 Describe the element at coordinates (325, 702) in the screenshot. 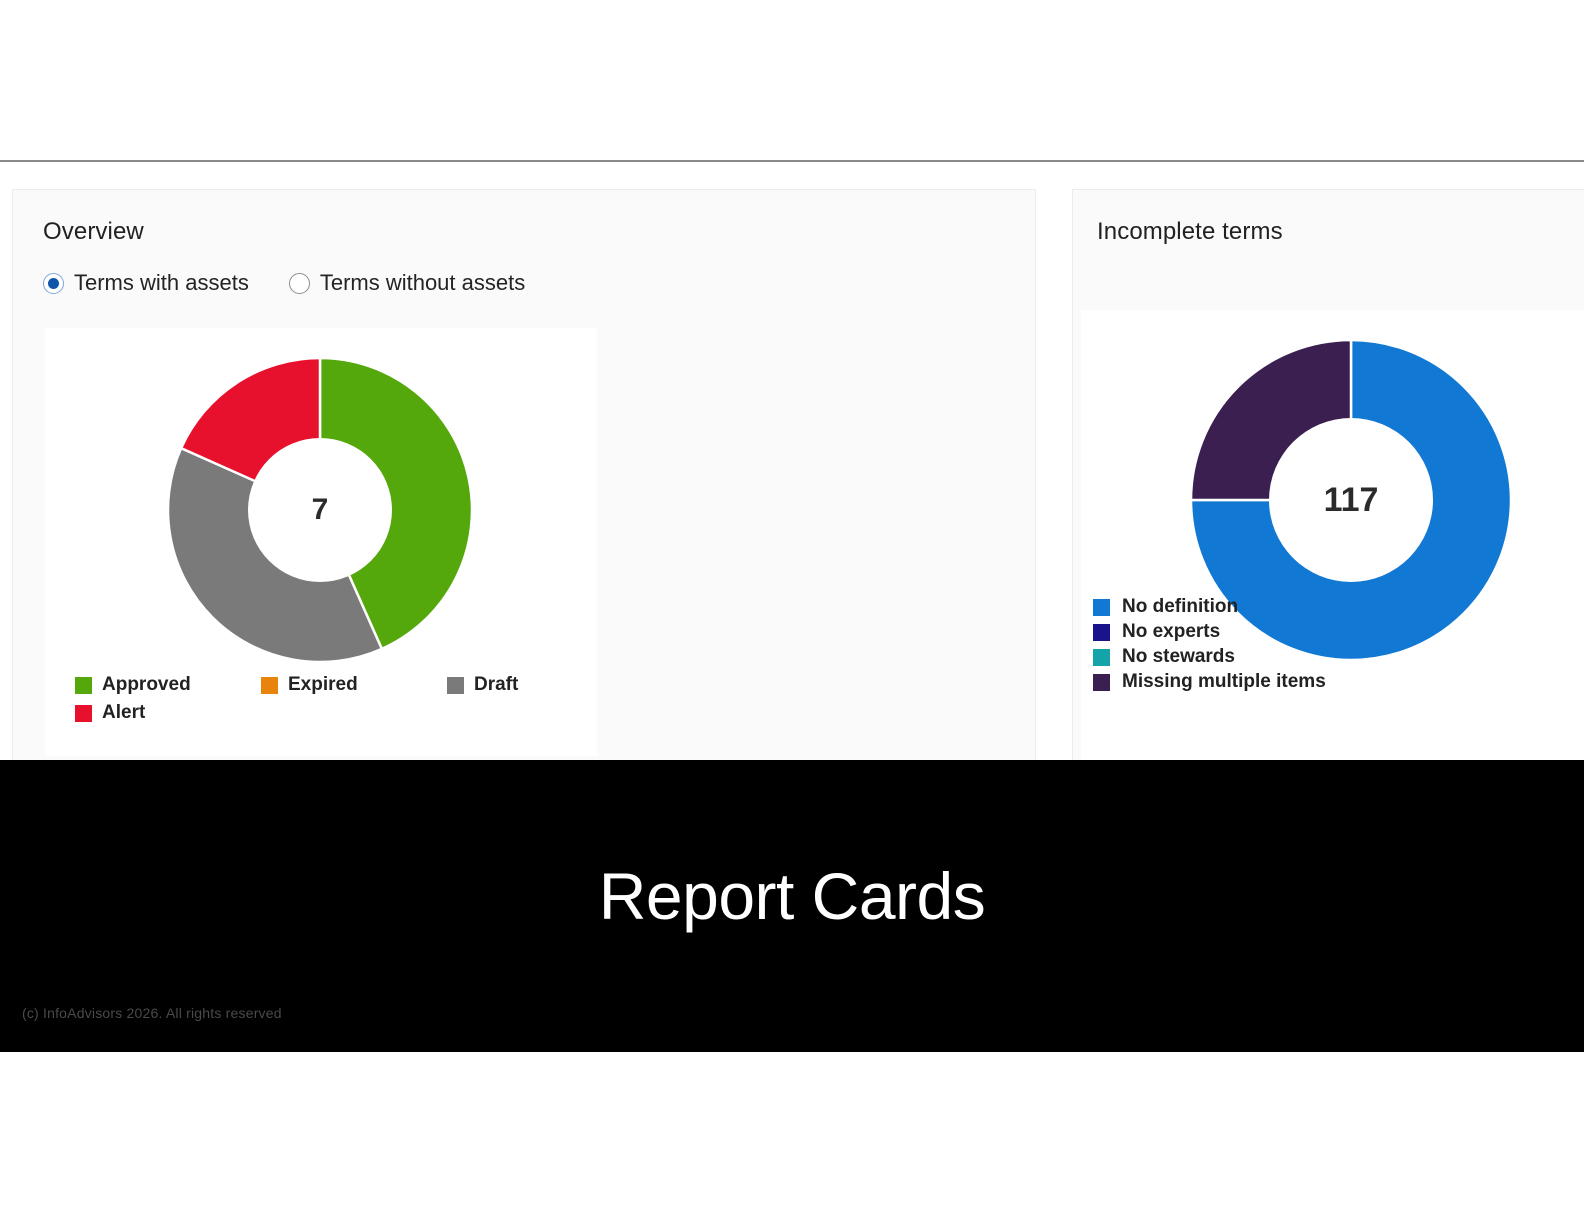

I see `overview-legend: Approved Expired Draft Alert` at that location.